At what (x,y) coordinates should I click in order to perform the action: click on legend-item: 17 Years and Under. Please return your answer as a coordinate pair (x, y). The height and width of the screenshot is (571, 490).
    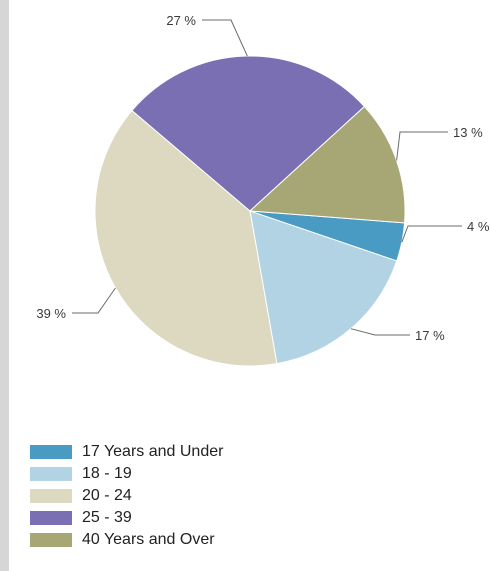
    Looking at the image, I should click on (126, 452).